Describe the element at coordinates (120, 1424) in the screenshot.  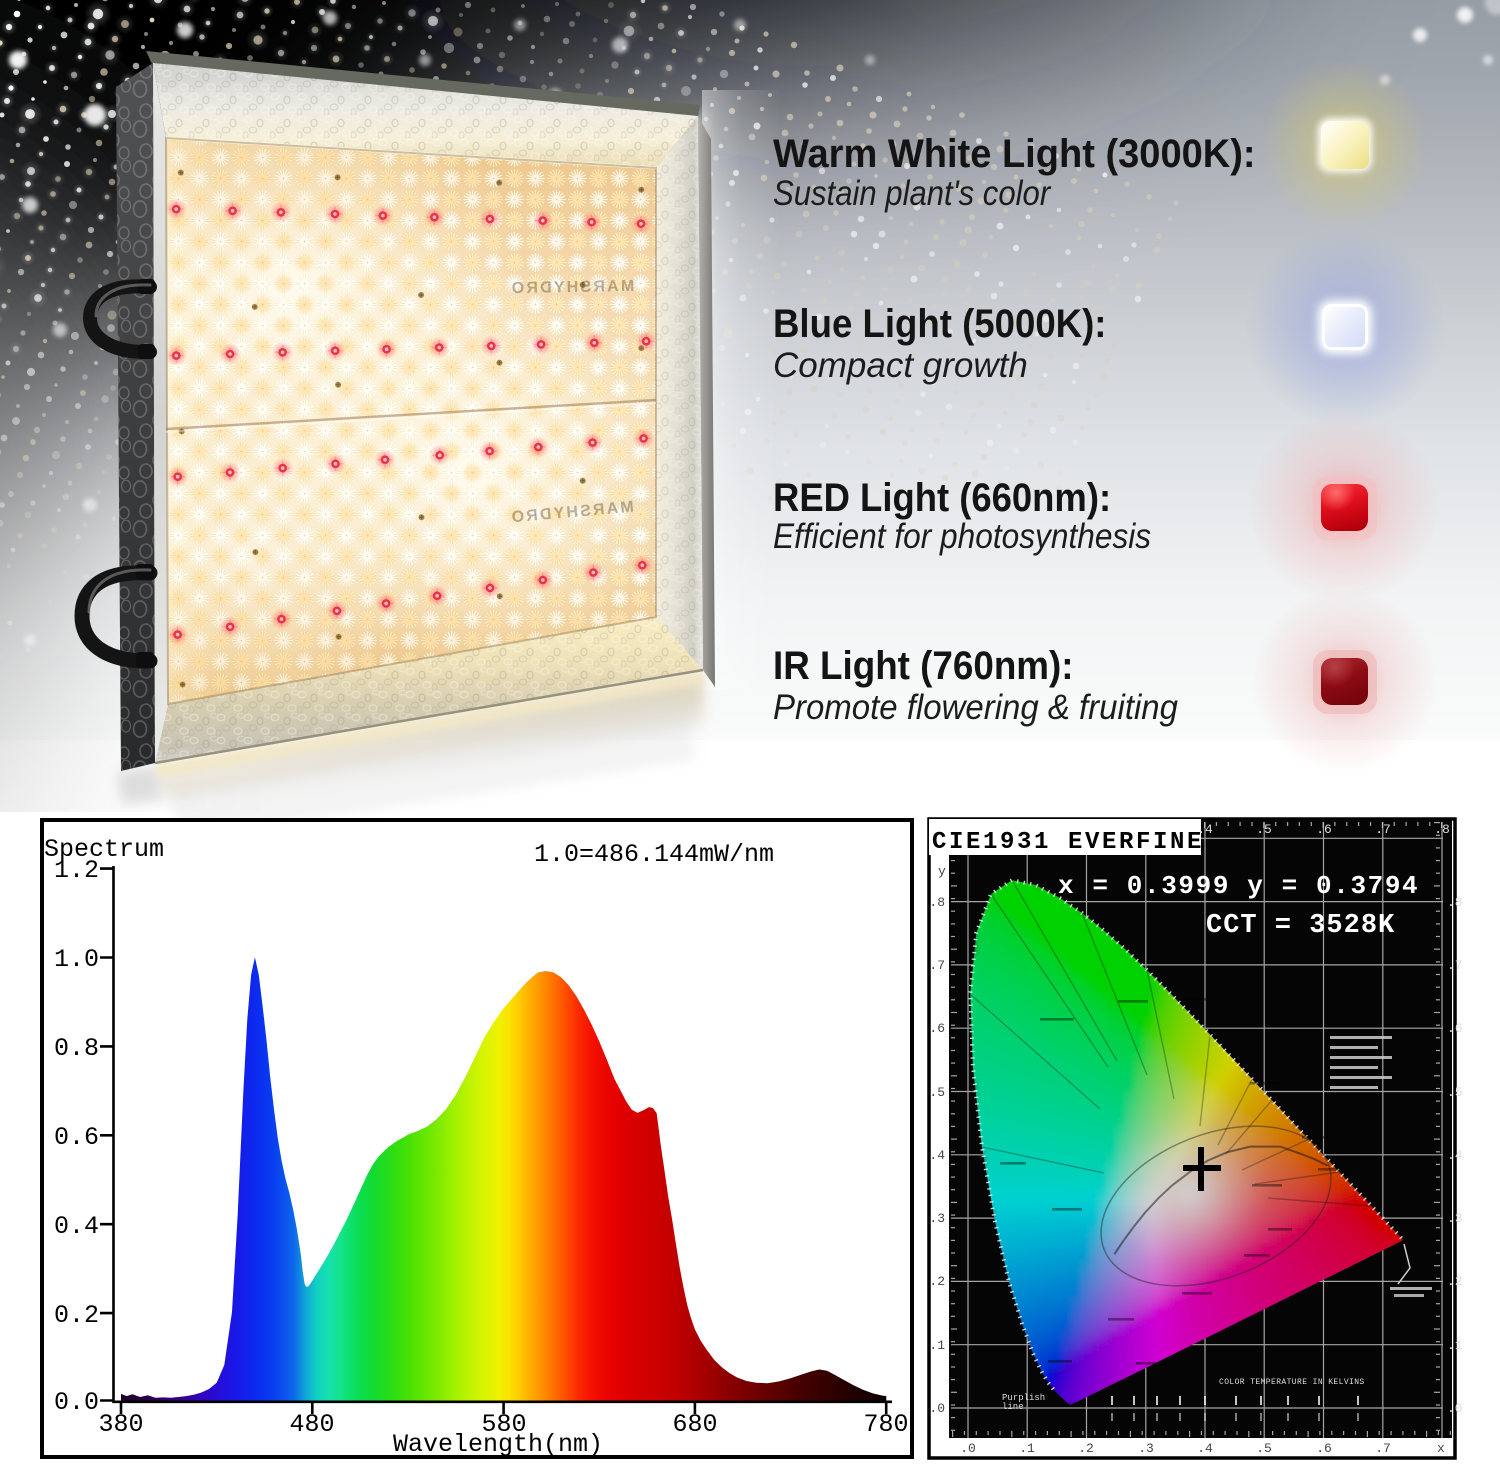
I see `svg-text: 380` at that location.